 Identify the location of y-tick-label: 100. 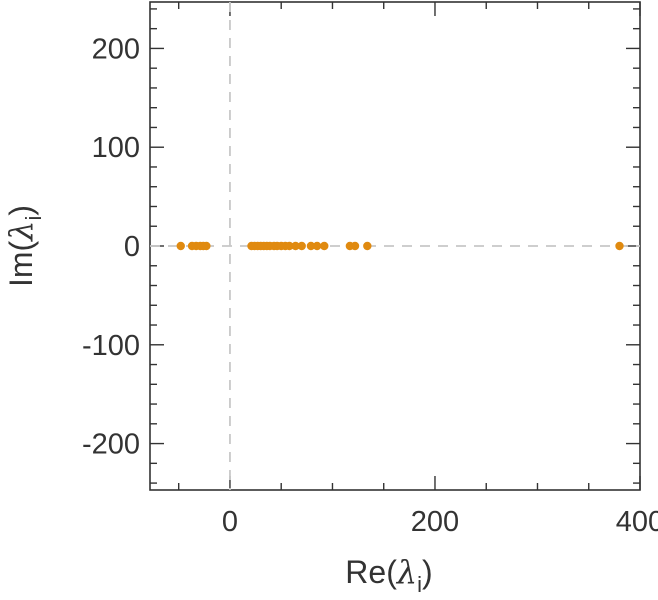
(116, 148).